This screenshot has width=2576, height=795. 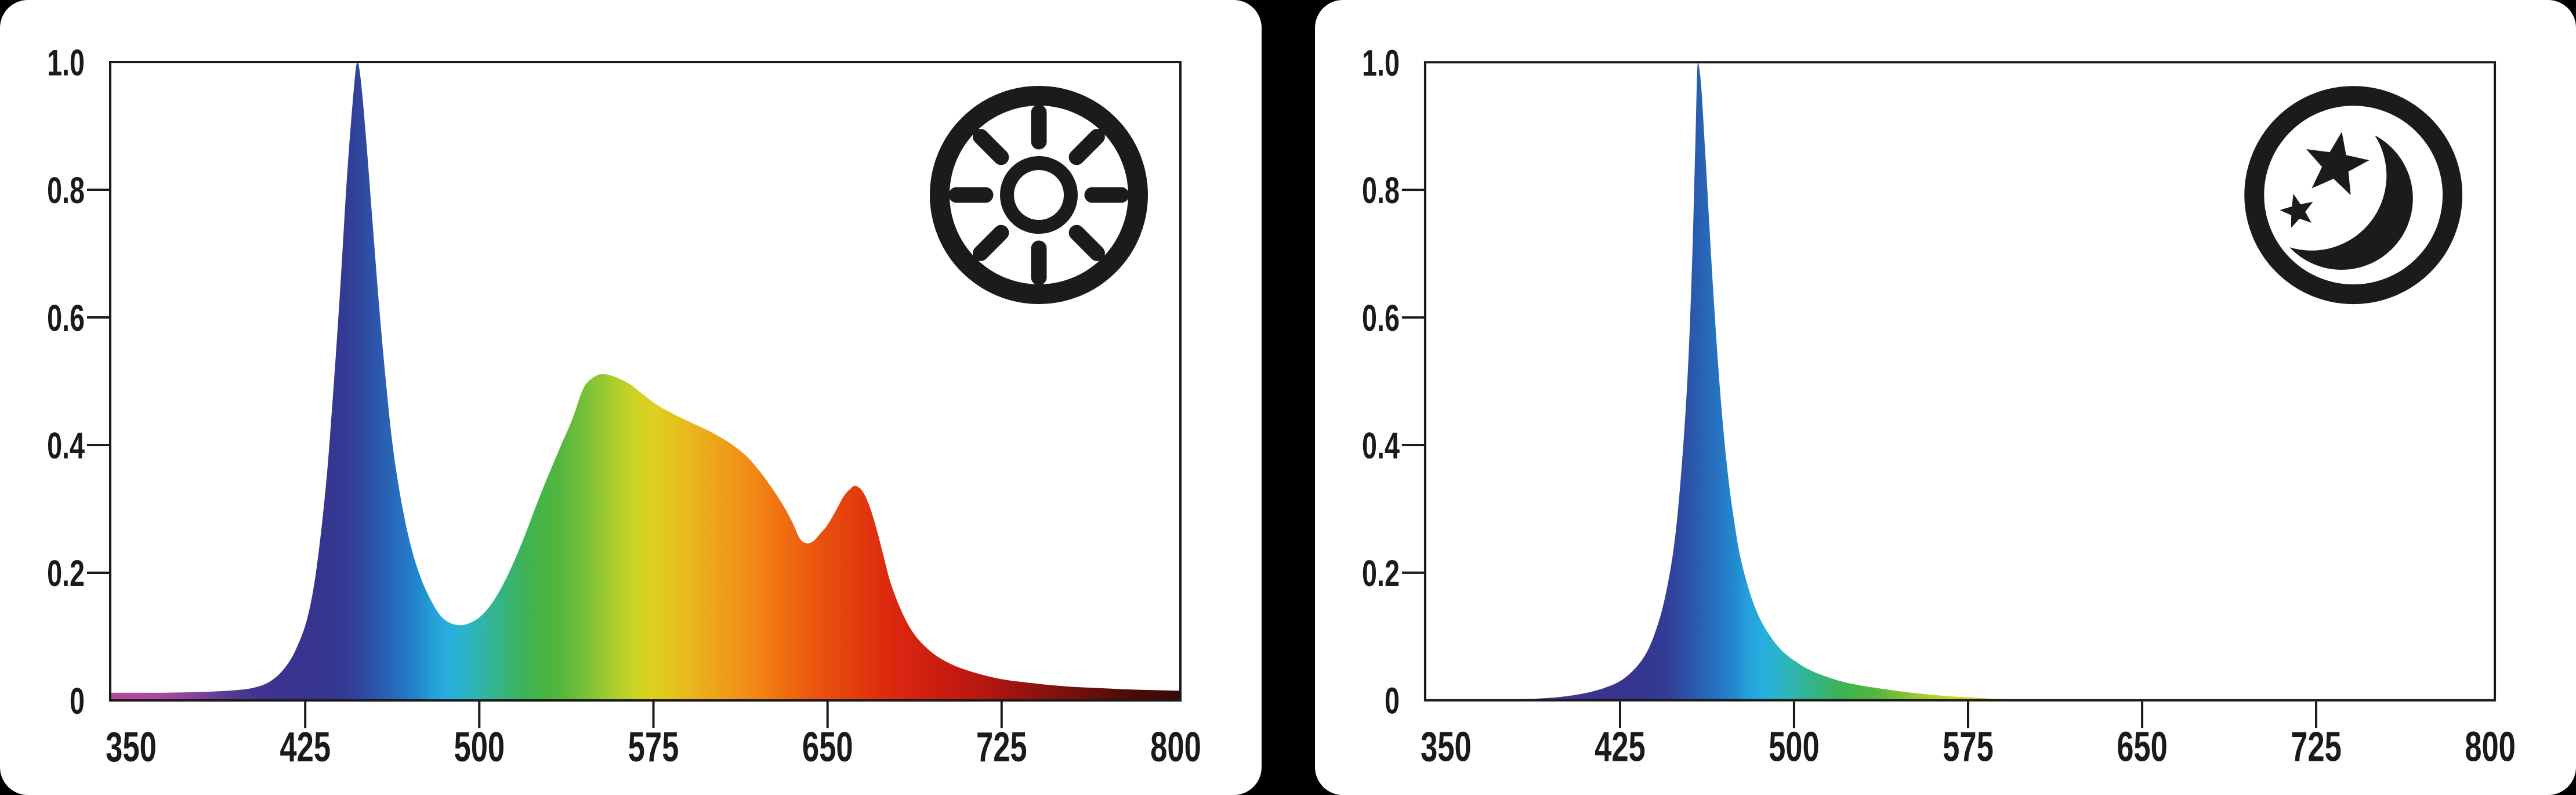 I want to click on sun-core, so click(x=1039, y=195).